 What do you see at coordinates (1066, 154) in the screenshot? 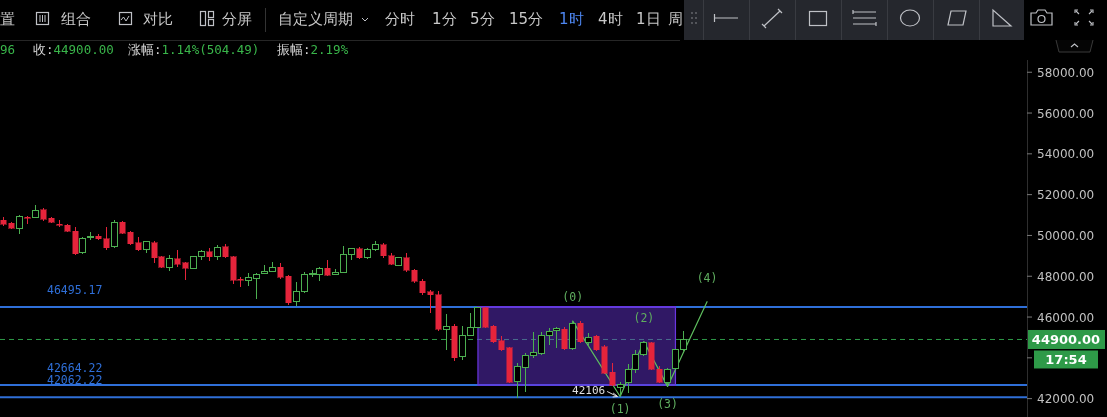
I see `y-tick-label: 54000.00` at bounding box center [1066, 154].